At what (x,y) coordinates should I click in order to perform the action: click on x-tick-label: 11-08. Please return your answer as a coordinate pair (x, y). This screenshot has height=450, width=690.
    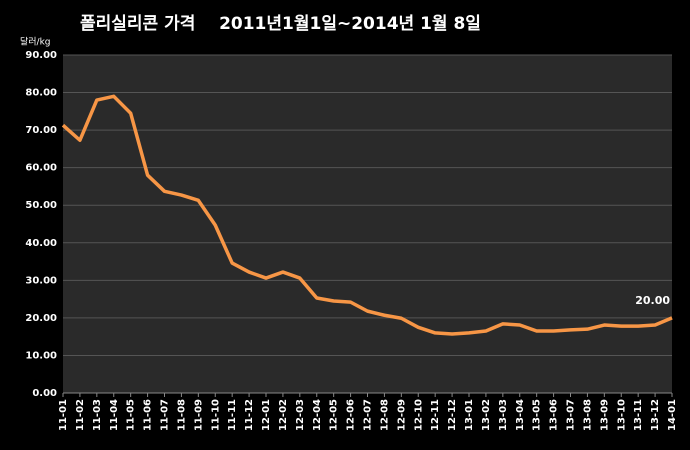
    Looking at the image, I should click on (181, 415).